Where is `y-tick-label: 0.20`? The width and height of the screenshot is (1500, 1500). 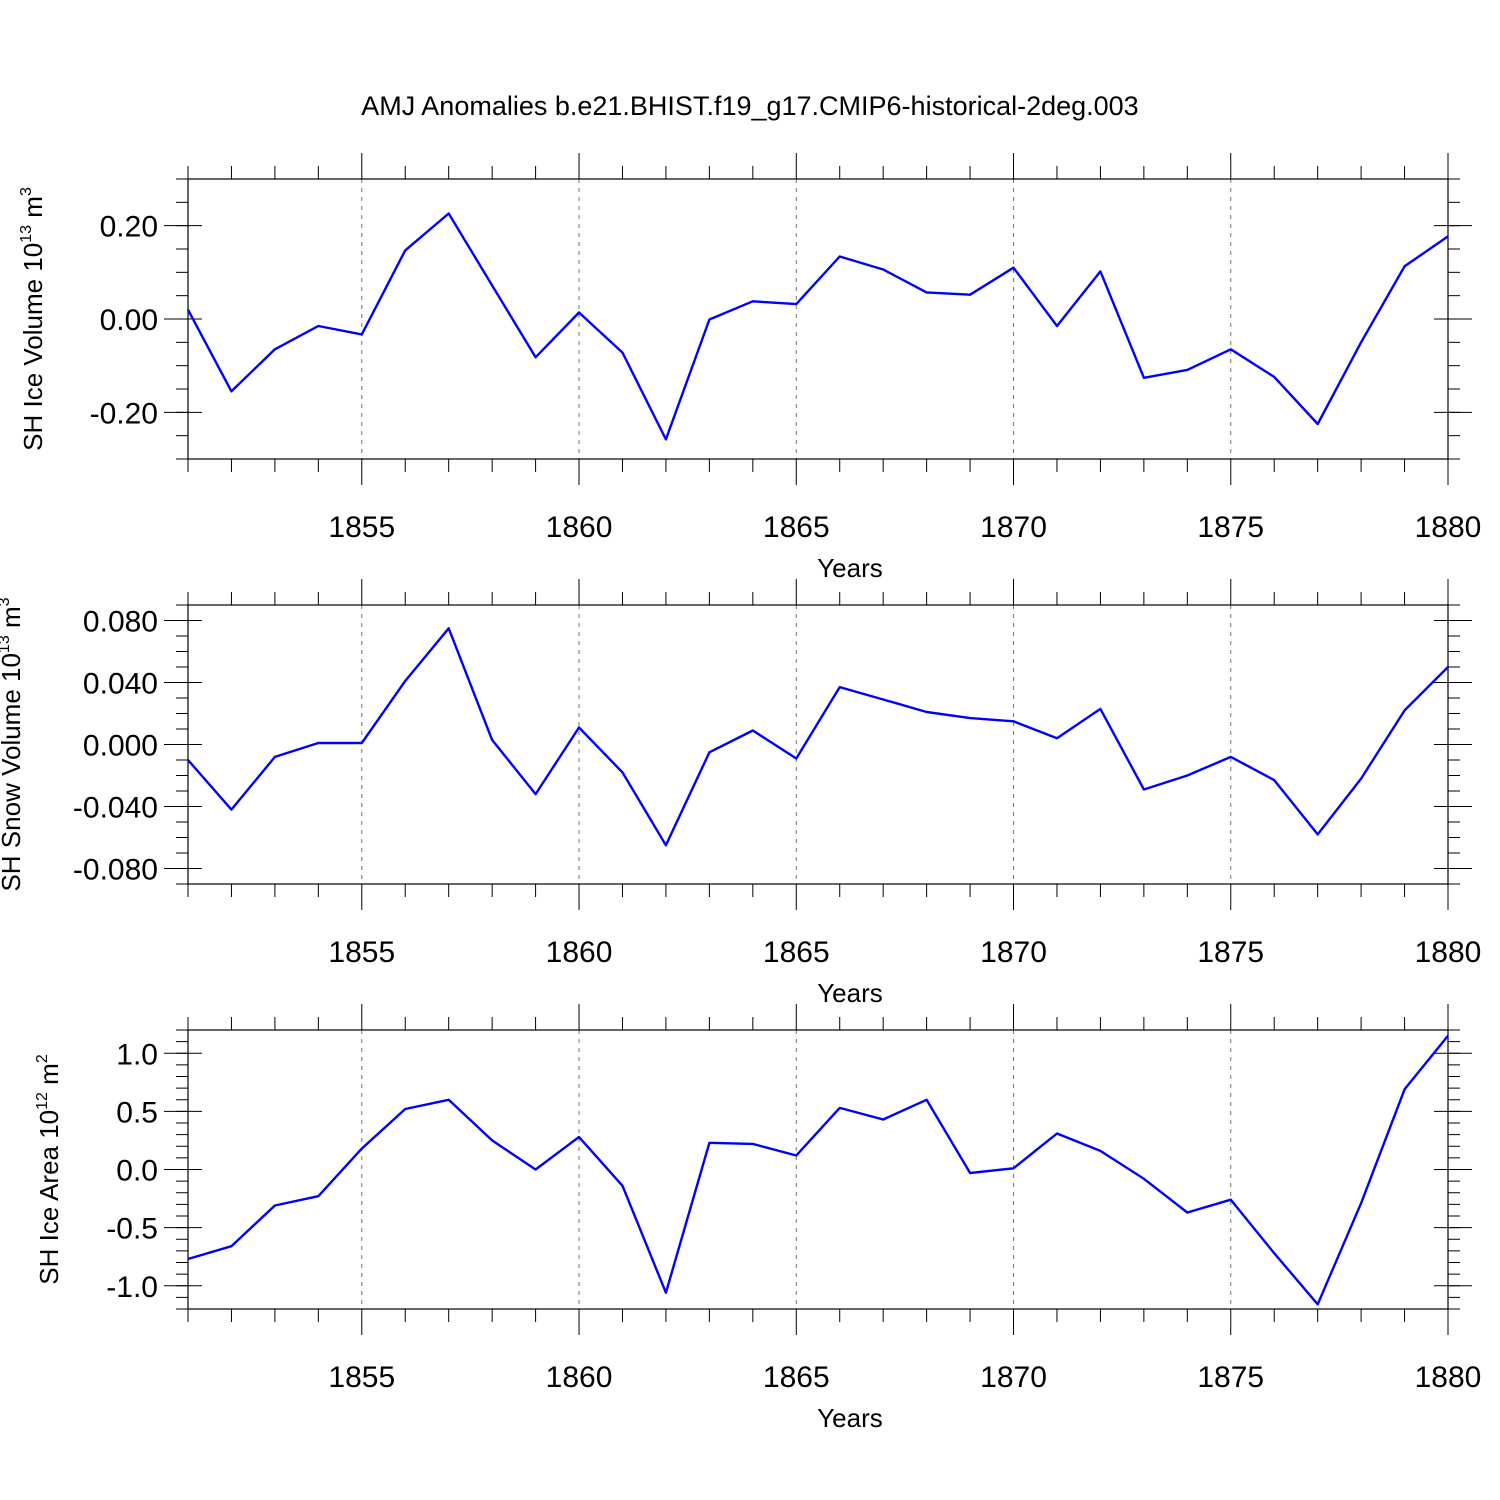
y-tick-label: 0.20 is located at coordinates (129, 227).